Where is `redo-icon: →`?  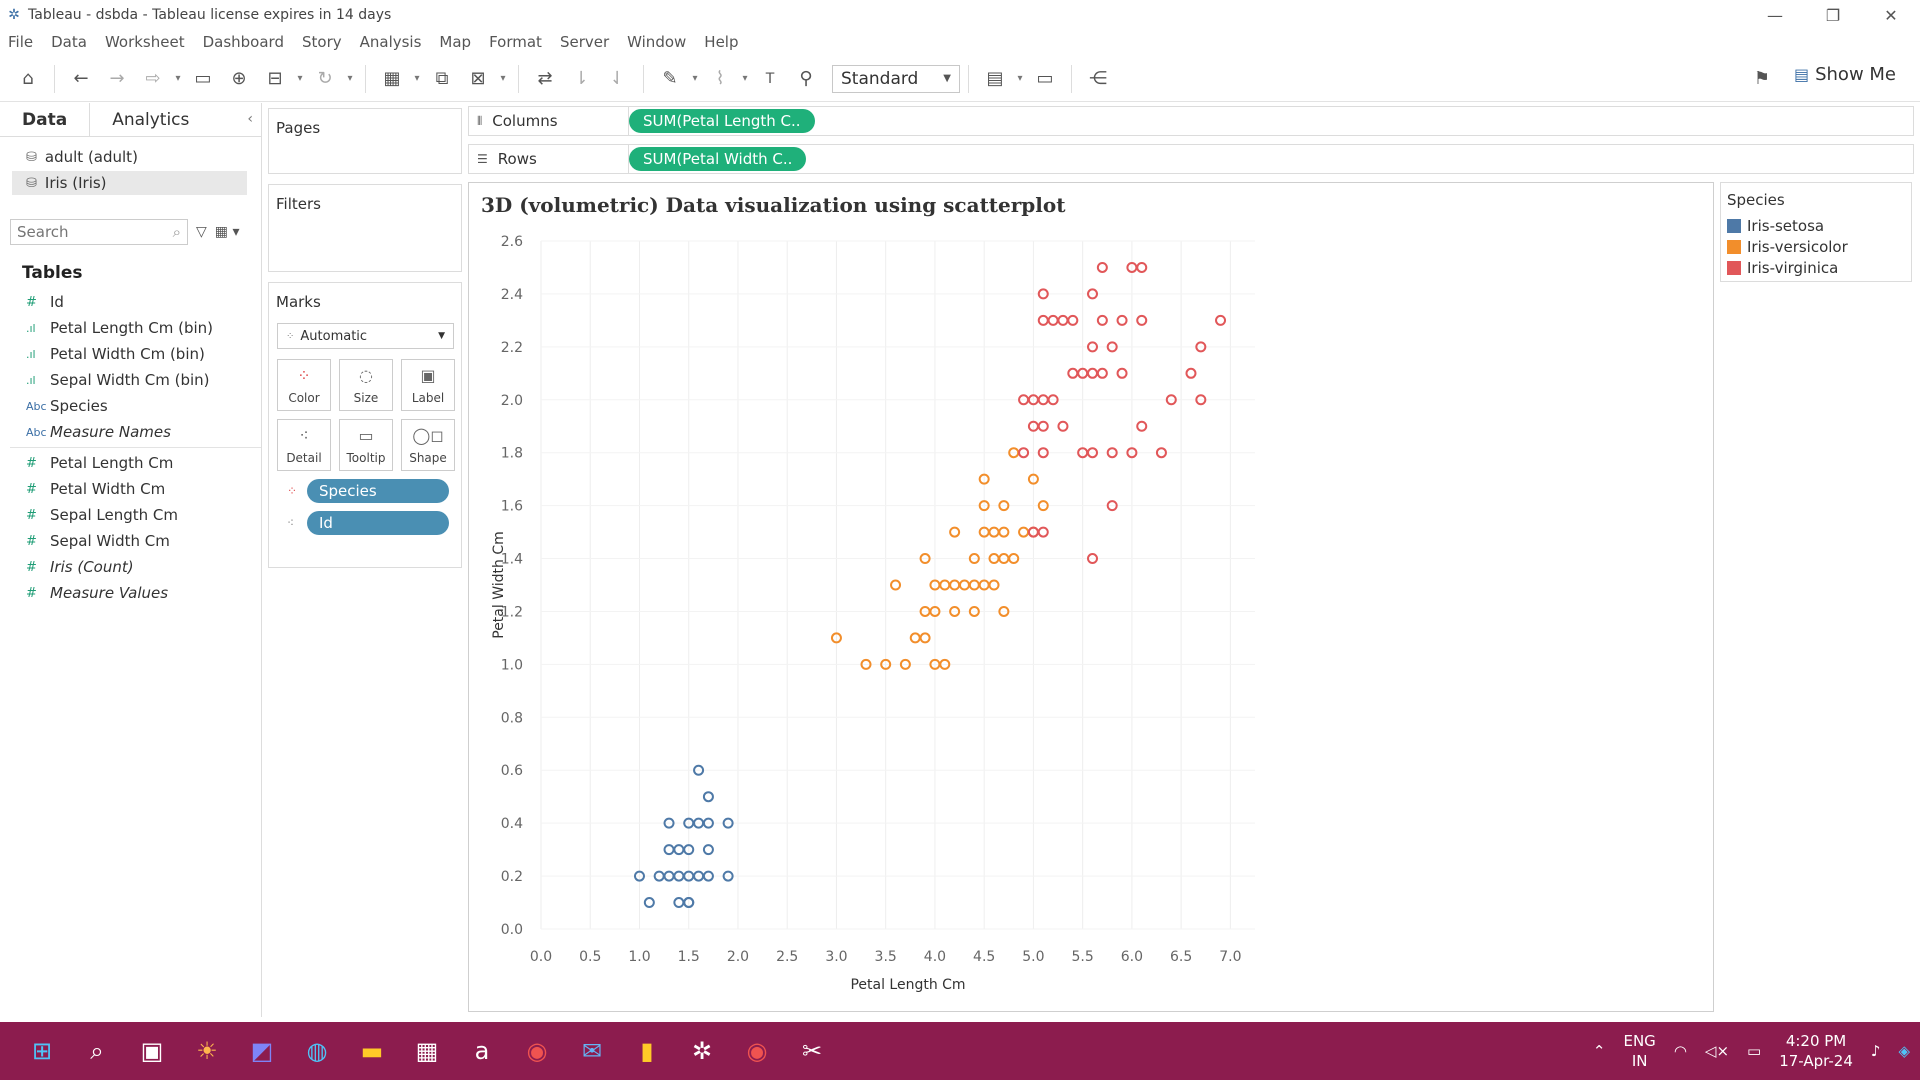 redo-icon: → is located at coordinates (117, 78).